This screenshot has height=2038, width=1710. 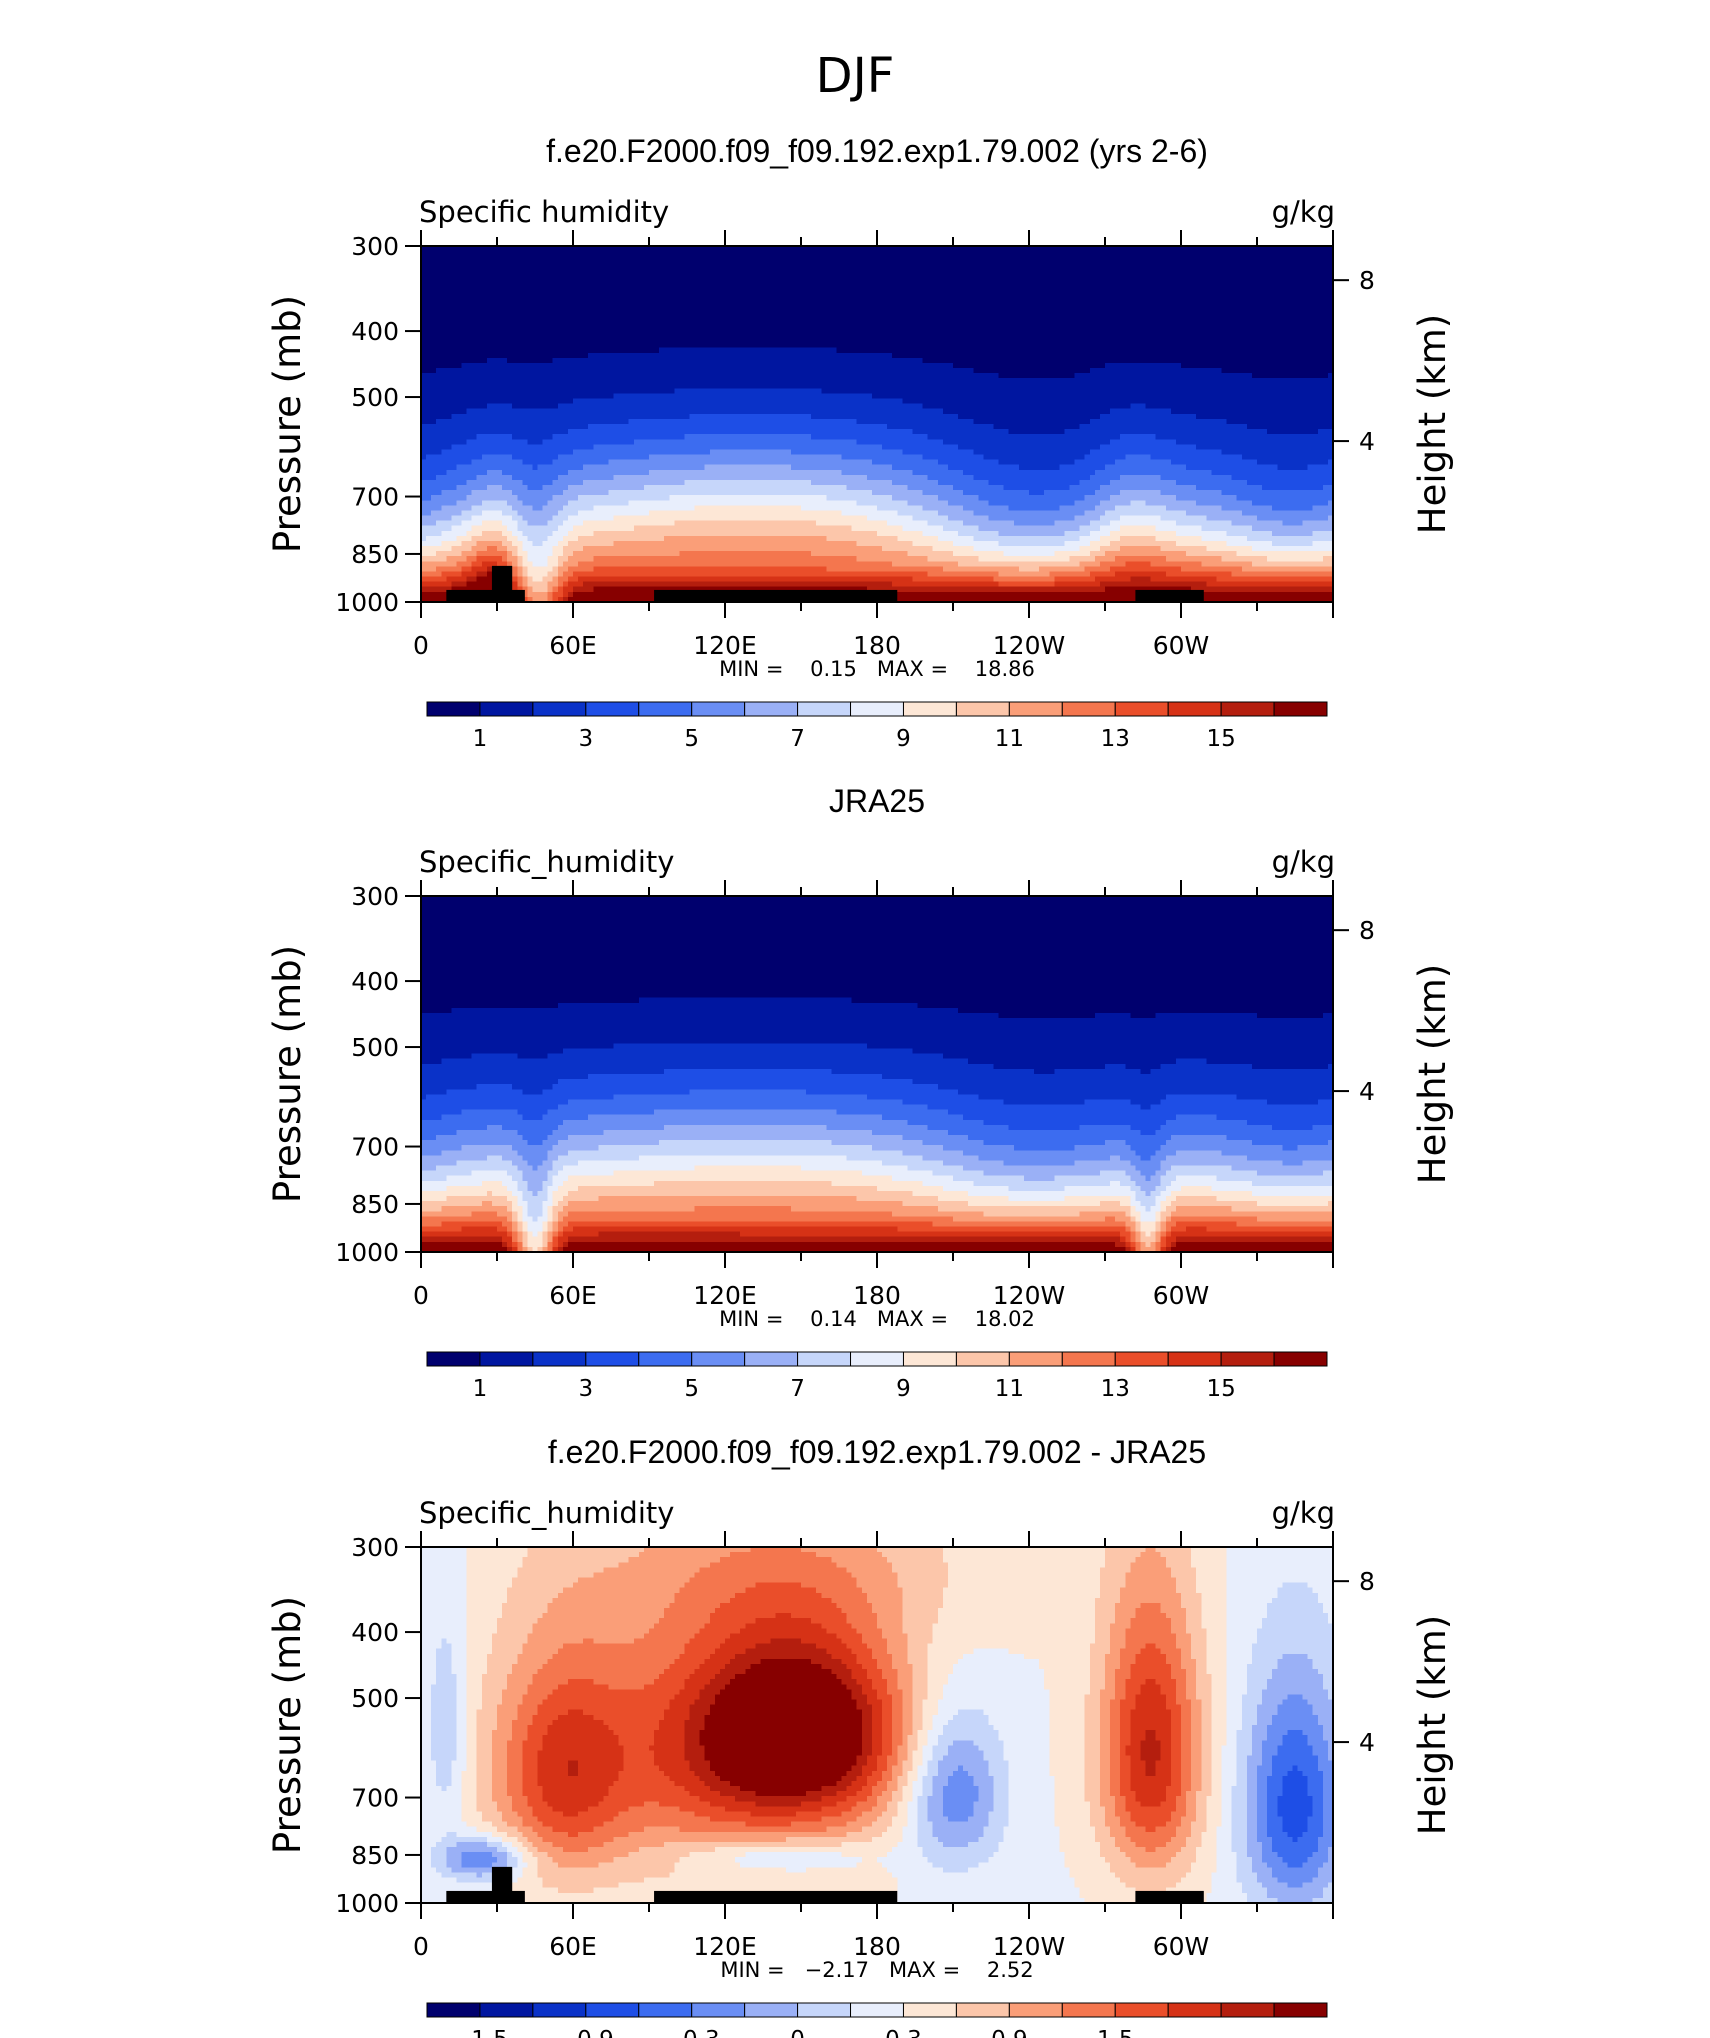 What do you see at coordinates (586, 2032) in the screenshot?
I see `colorbar-label: −0.9` at bounding box center [586, 2032].